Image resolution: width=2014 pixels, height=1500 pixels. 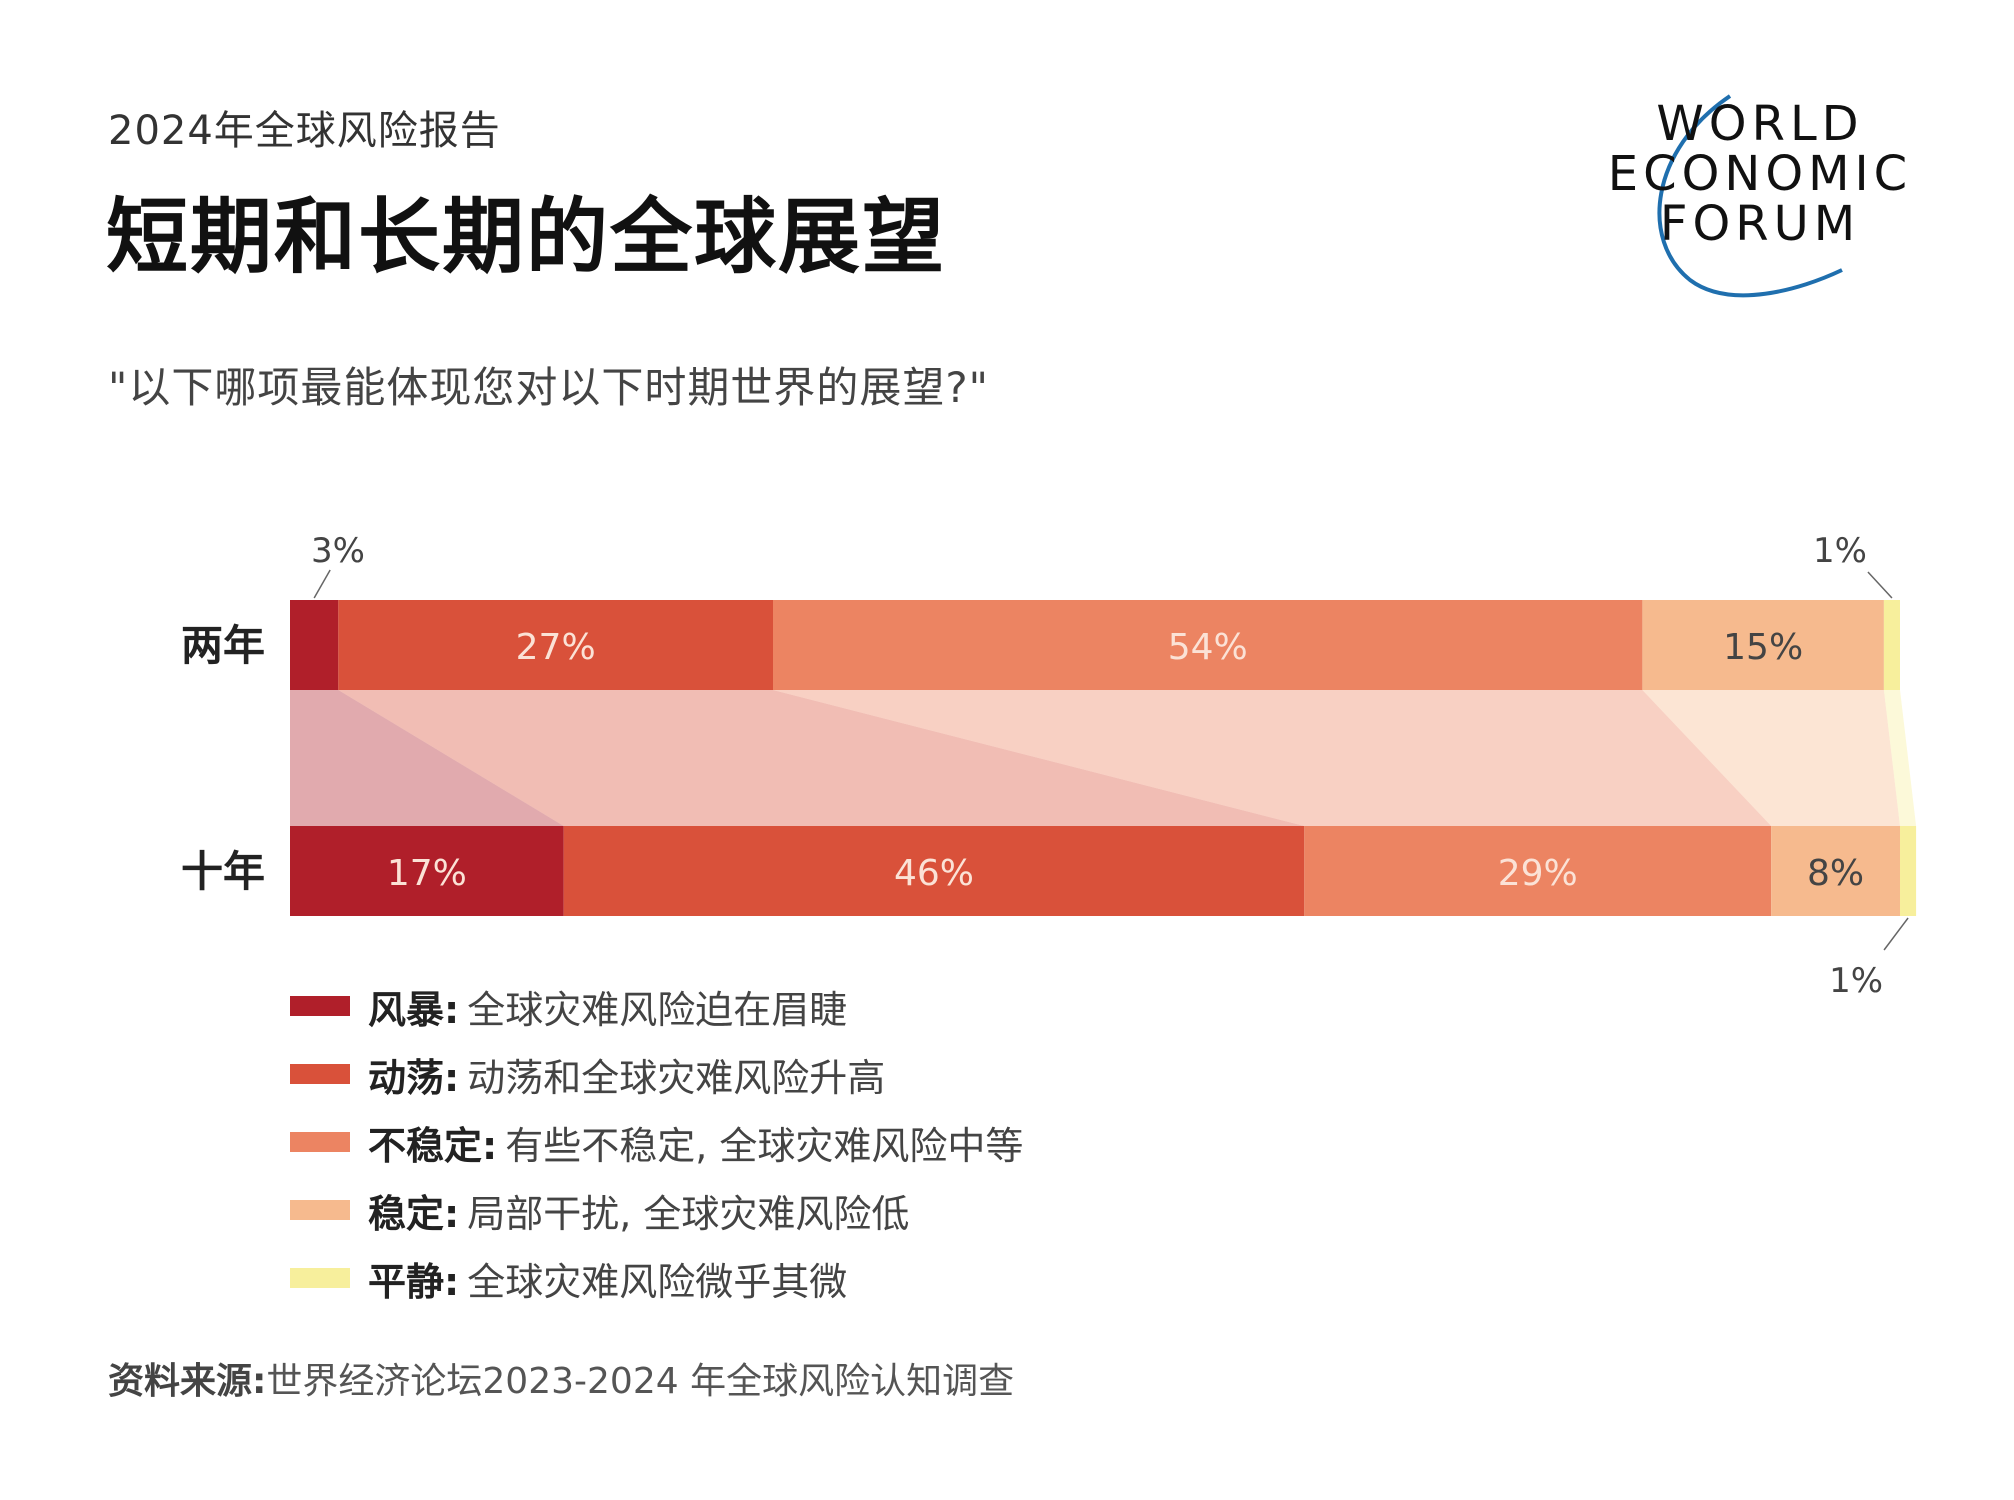 I want to click on bar-segment-ten-year-unsettled, so click(x=1538, y=871).